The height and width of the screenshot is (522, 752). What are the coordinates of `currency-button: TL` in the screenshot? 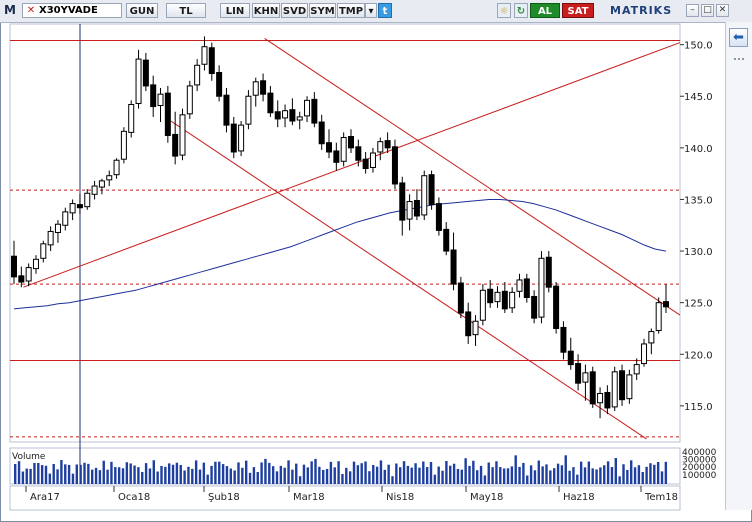 It's located at (186, 10).